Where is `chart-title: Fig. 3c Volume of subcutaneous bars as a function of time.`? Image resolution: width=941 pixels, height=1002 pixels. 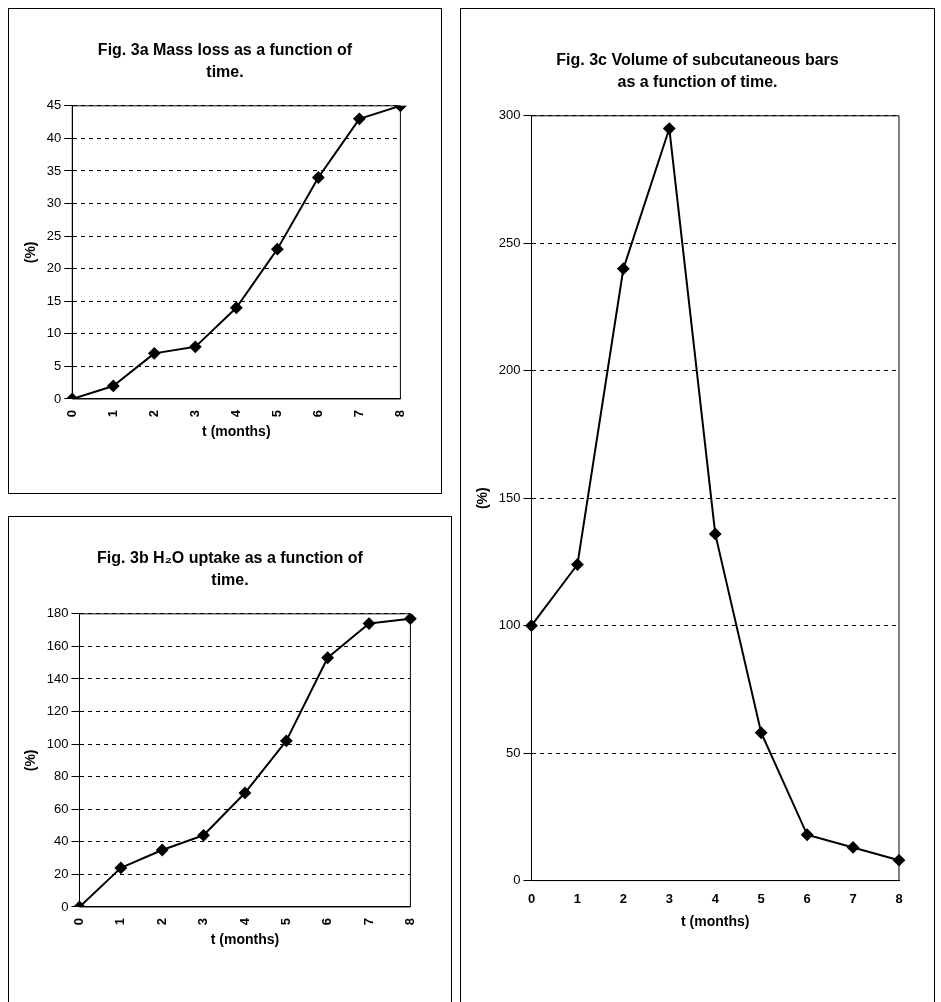 chart-title: Fig. 3c Volume of subcutaneous bars as a function of time. is located at coordinates (697, 71).